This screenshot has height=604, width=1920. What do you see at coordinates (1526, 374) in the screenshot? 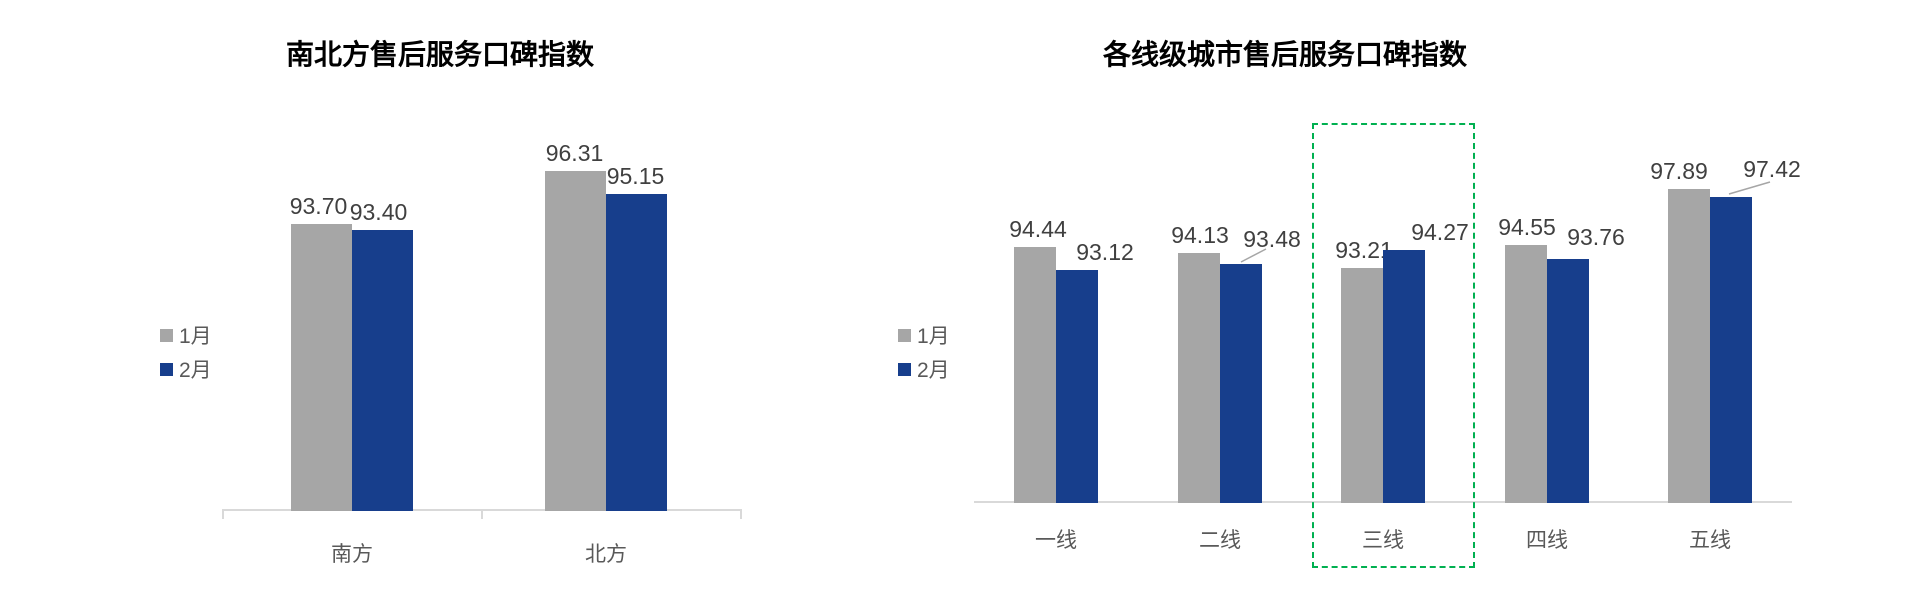
I see `bar-1月-四线` at bounding box center [1526, 374].